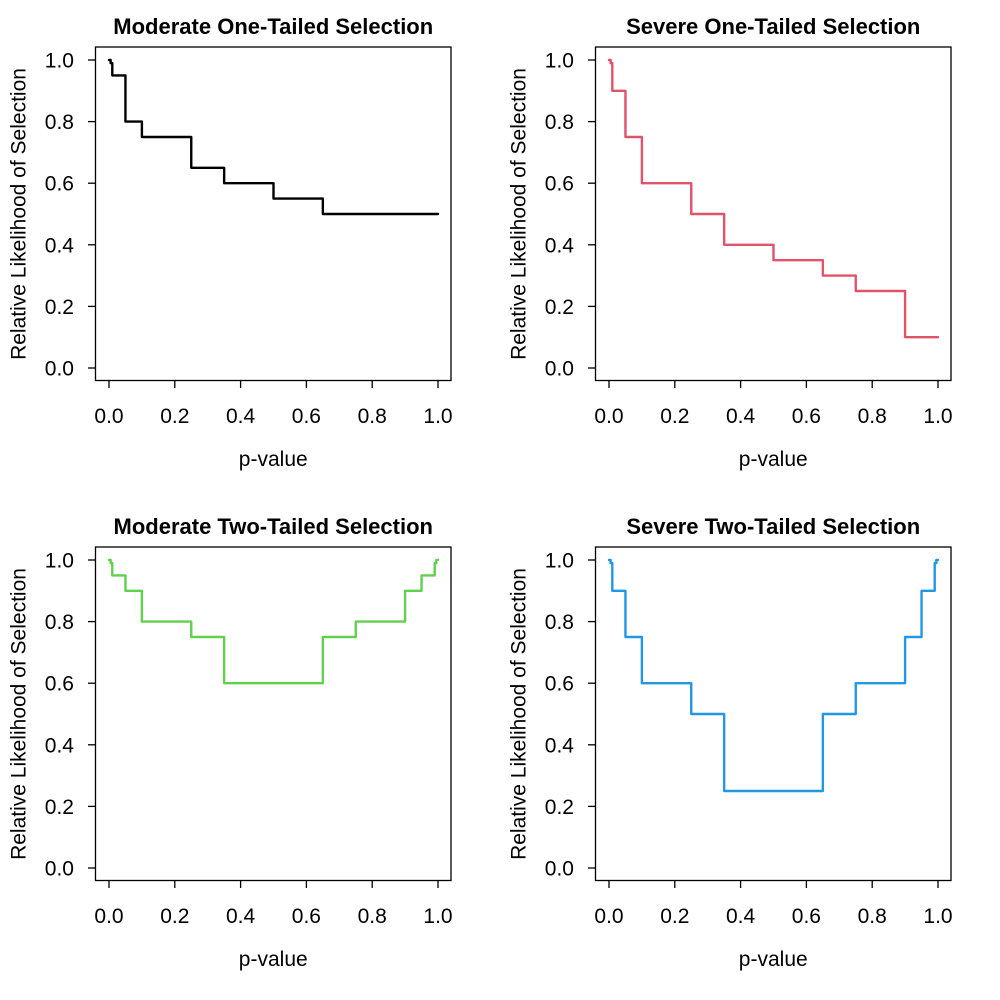  I want to click on chart-title: Moderate Two-Tailed Selection, so click(273, 526).